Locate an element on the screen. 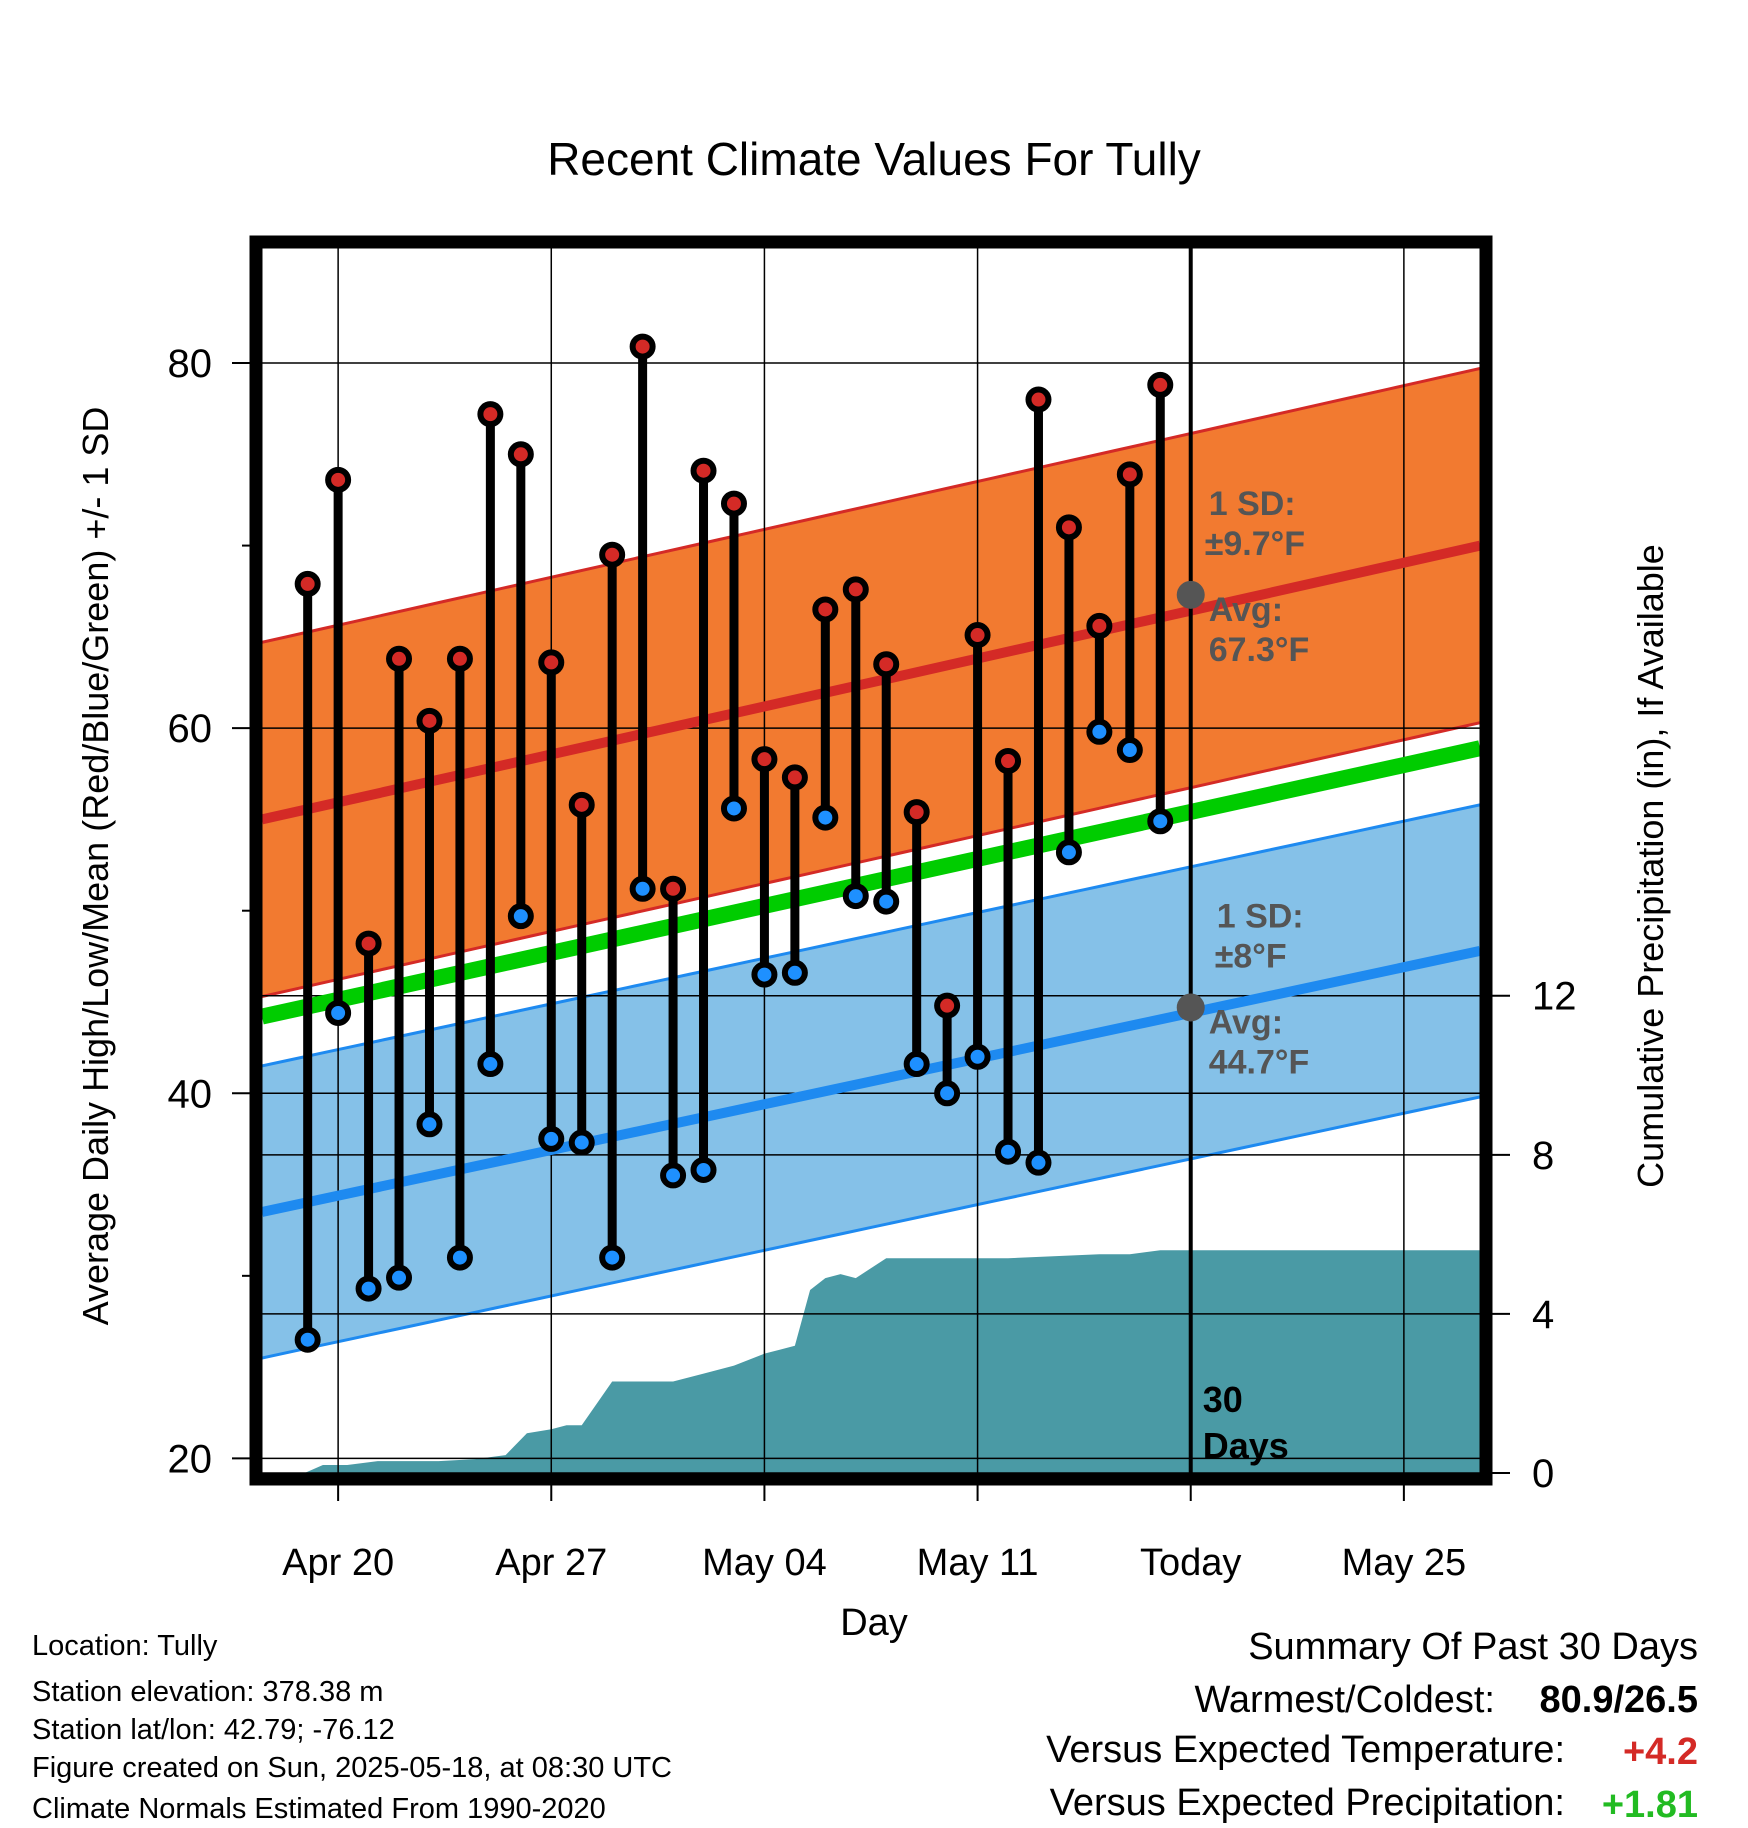 The height and width of the screenshot is (1828, 1748). y-right-tick-label-0: 0 is located at coordinates (1543, 1474).